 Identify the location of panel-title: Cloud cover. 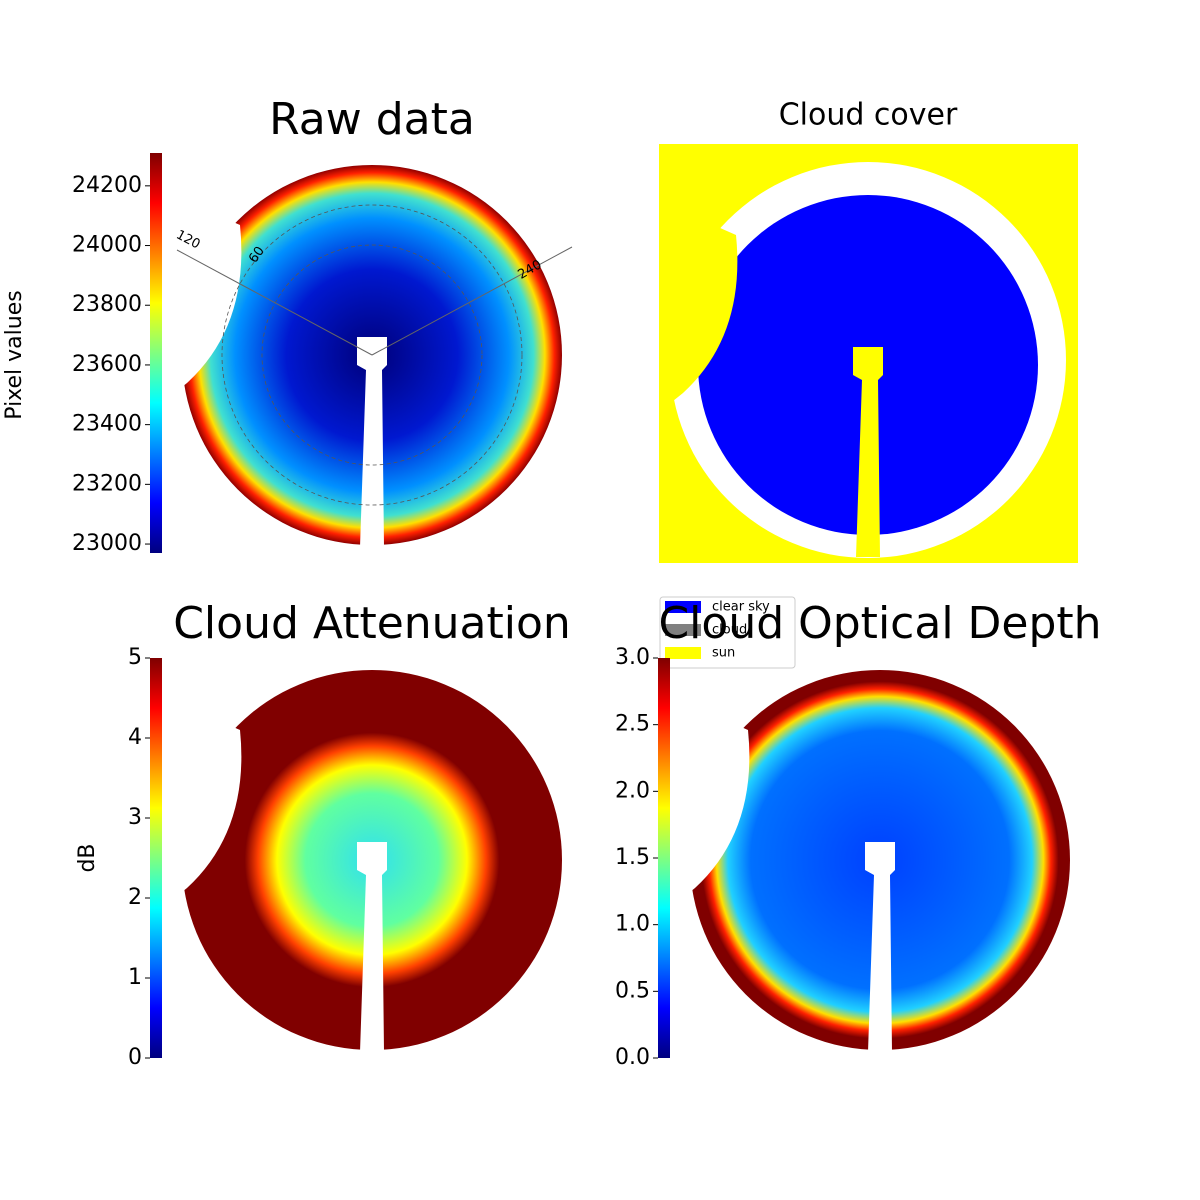
(868, 115).